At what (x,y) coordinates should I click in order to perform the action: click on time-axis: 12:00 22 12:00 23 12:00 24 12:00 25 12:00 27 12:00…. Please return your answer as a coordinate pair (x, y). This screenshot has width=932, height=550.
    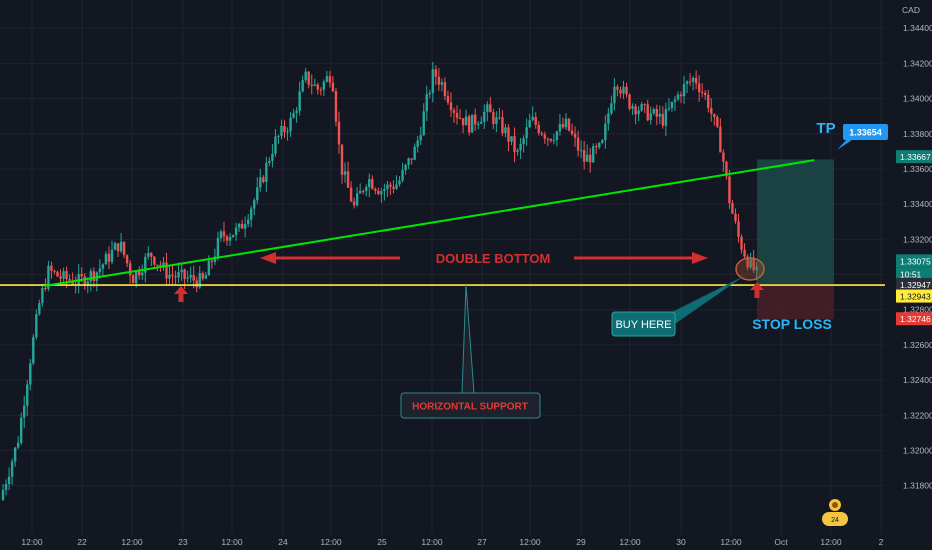
    Looking at the image, I should click on (452, 542).